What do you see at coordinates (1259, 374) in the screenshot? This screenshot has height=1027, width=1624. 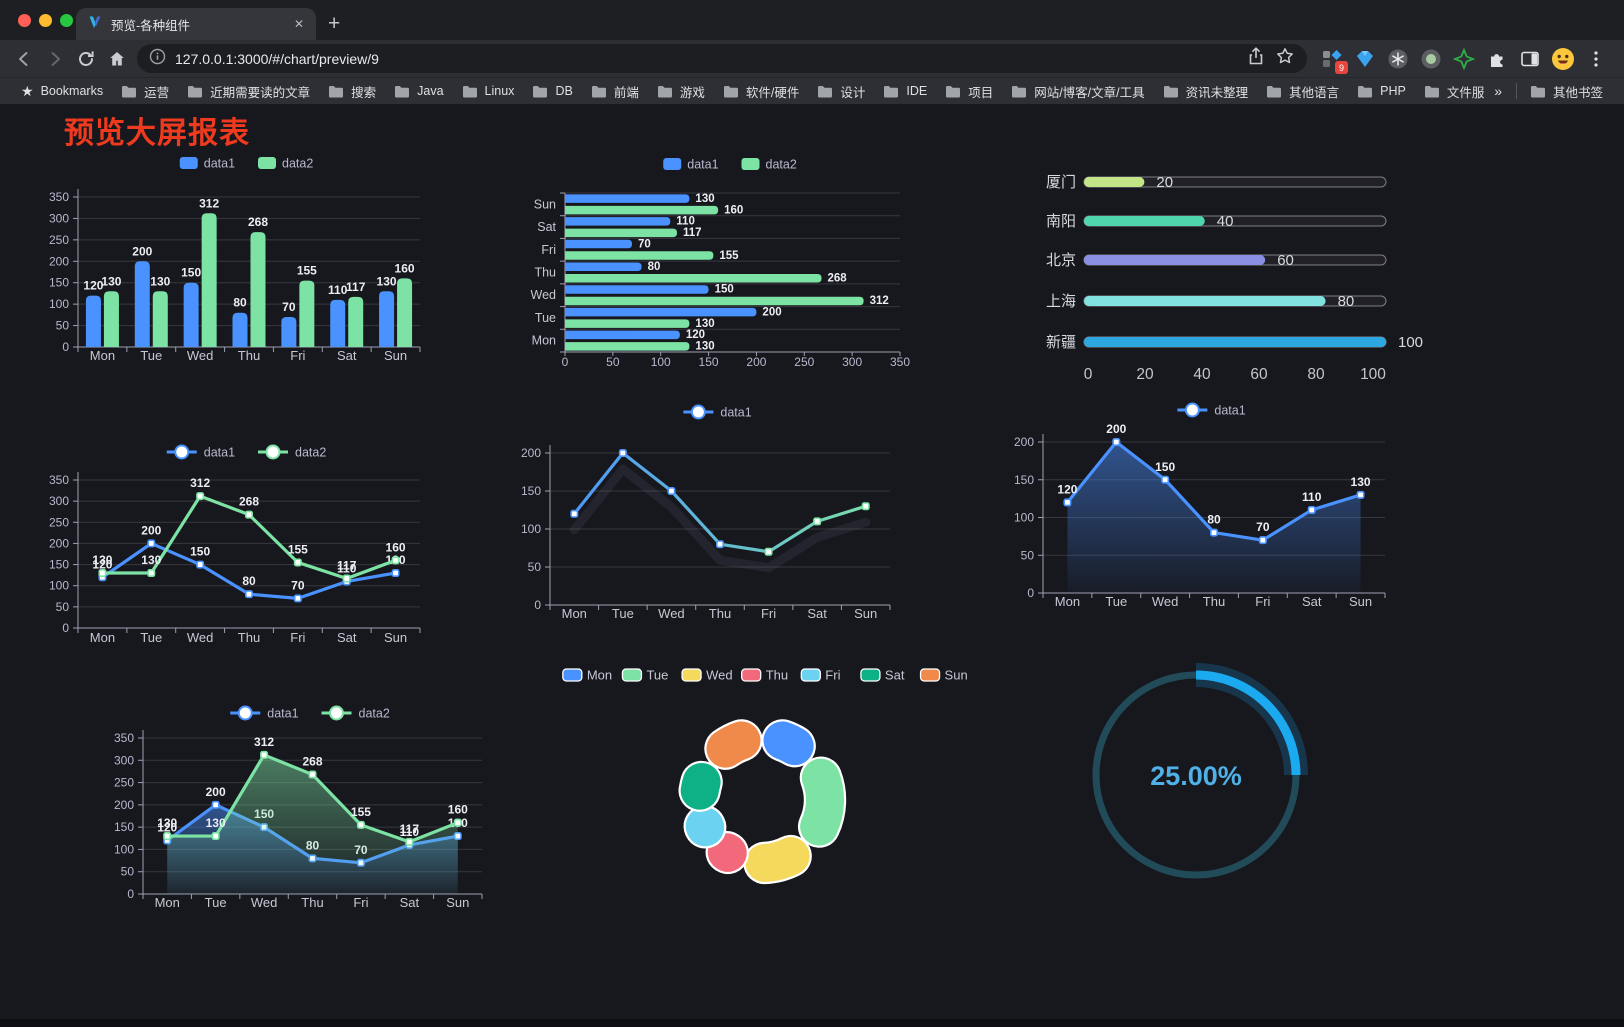 I see `svg-text: 60` at bounding box center [1259, 374].